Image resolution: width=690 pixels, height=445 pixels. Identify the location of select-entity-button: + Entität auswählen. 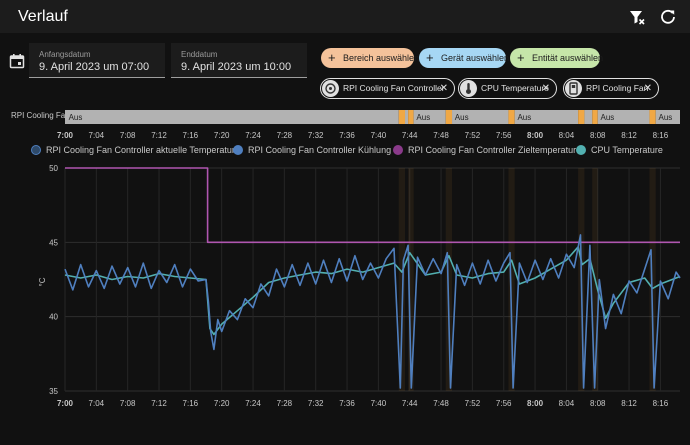
(557, 58).